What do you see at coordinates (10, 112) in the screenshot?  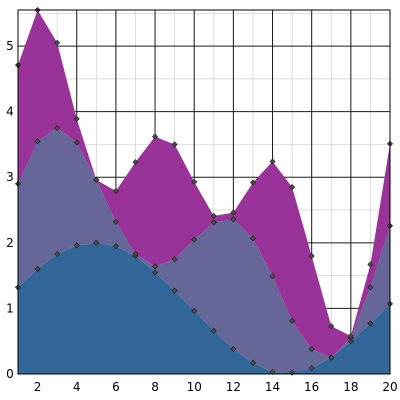 I see `y-tick-label: 4` at bounding box center [10, 112].